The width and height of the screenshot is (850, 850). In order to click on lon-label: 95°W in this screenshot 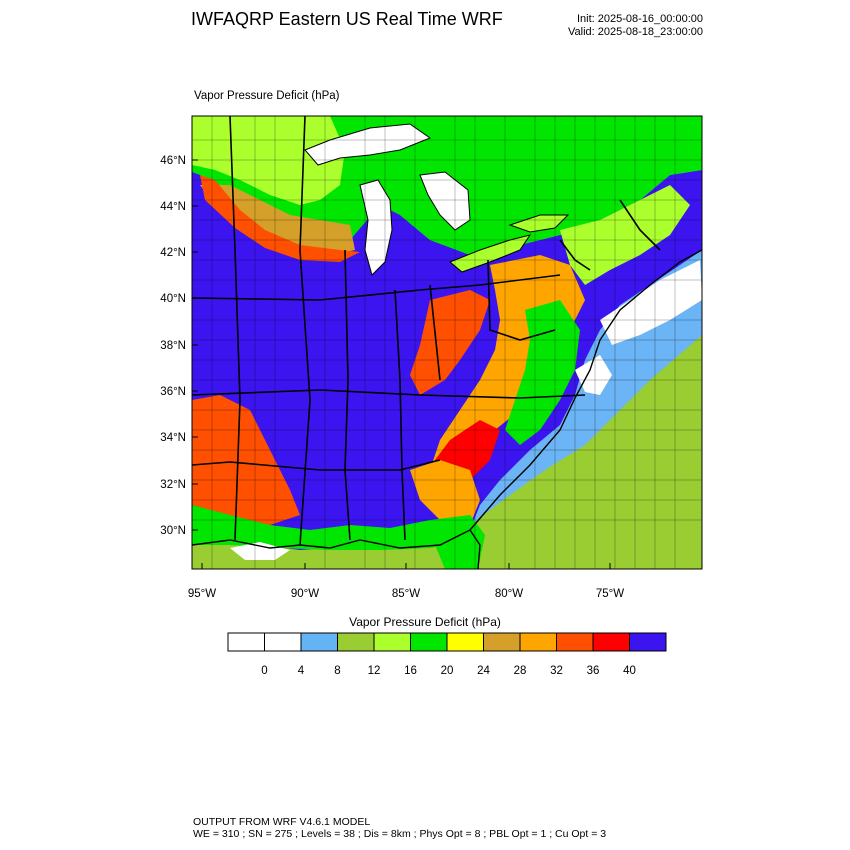, I will do `click(202, 594)`.